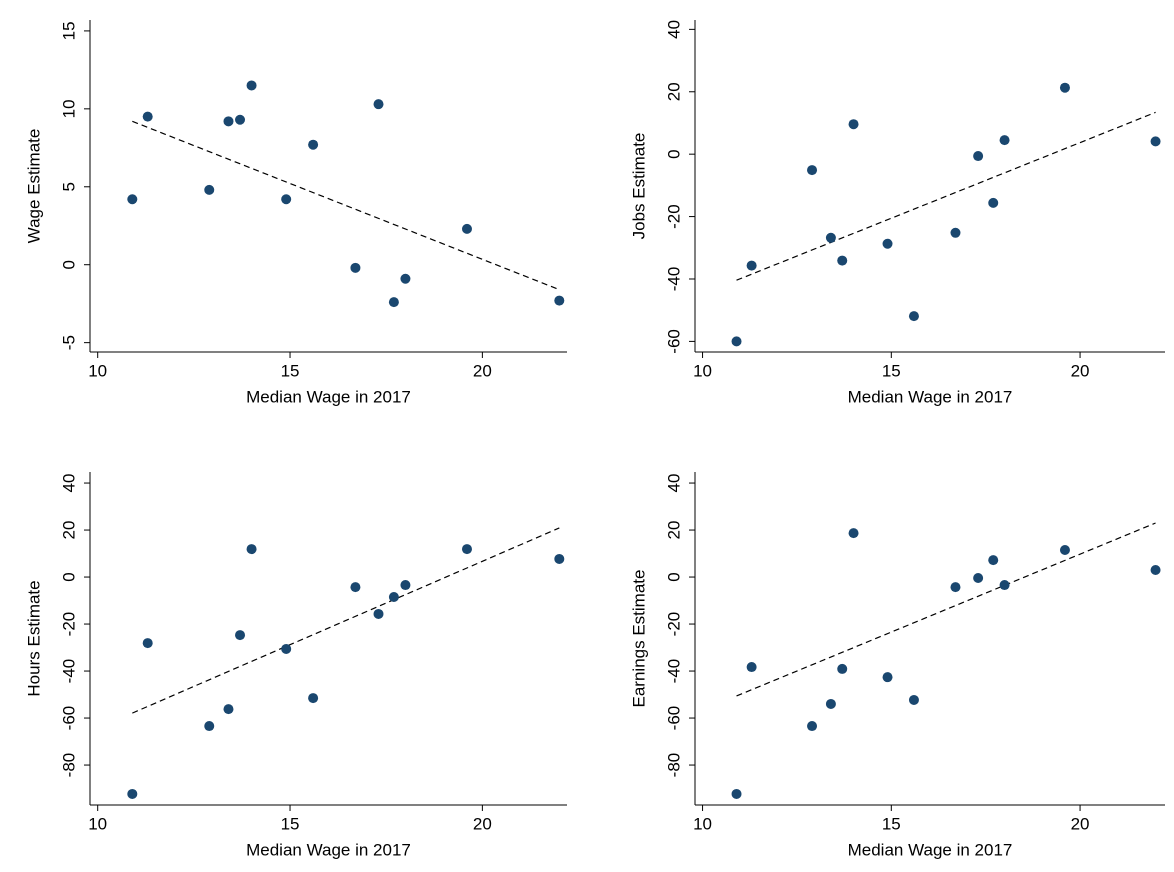  Describe the element at coordinates (33, 638) in the screenshot. I see `y-axis-title: Hours Estimate` at that location.